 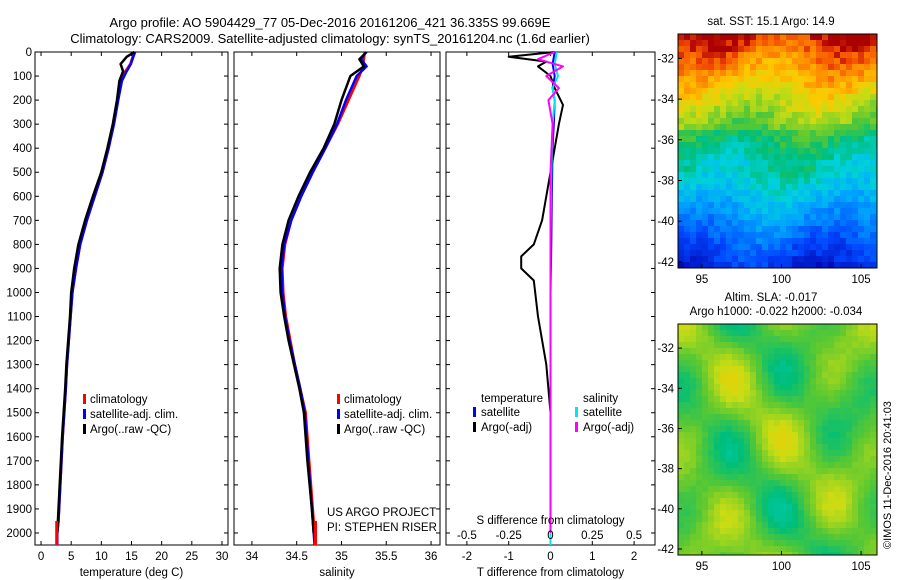 What do you see at coordinates (509, 557) in the screenshot?
I see `diff-xtick-label: -1` at bounding box center [509, 557].